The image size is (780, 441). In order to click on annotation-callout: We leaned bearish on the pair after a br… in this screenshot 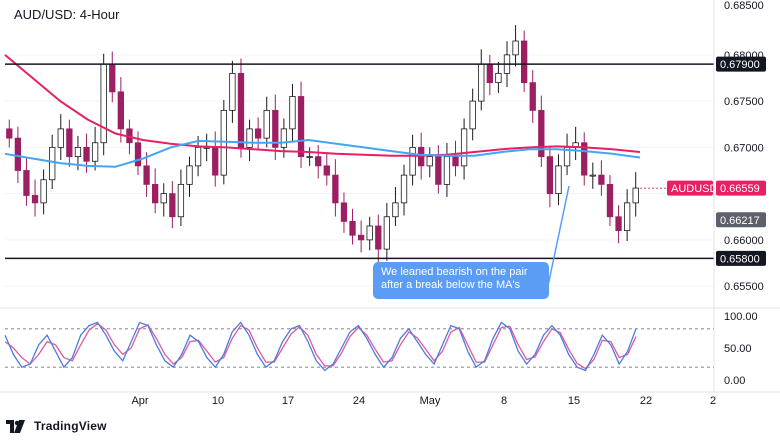, I will do `click(461, 280)`.